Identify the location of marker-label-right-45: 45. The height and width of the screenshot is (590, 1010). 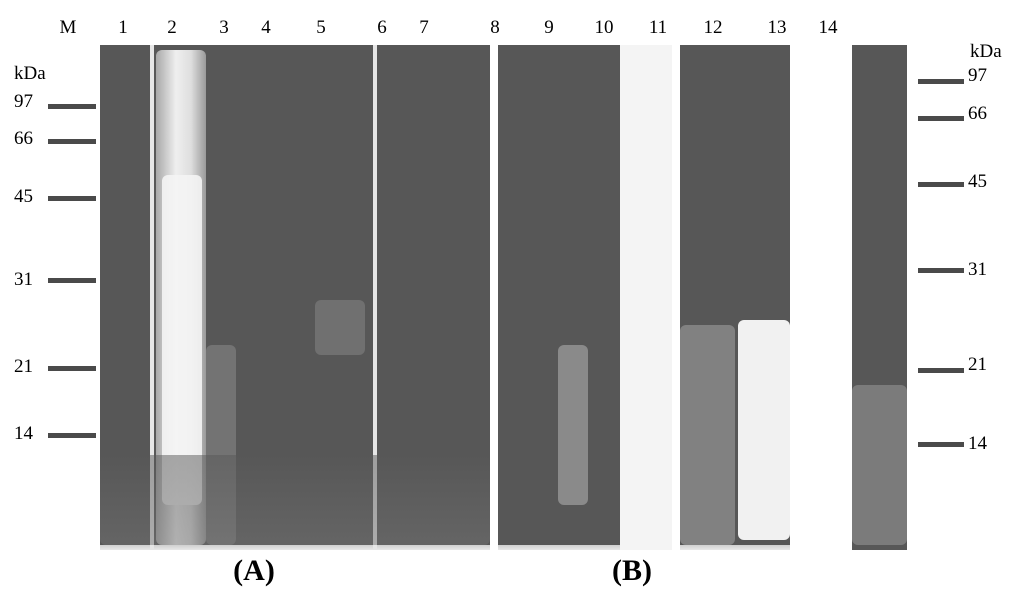
(977, 181).